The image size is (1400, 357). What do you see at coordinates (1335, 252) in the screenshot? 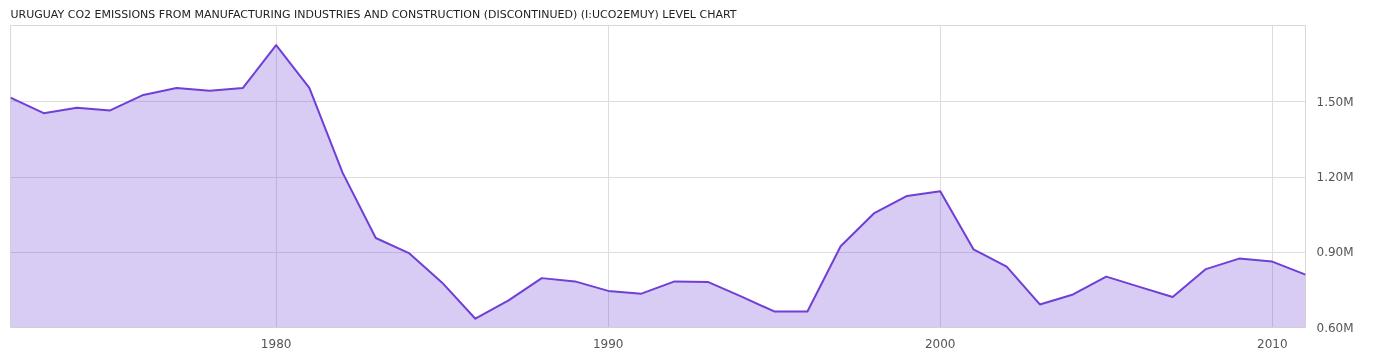
I see `y-tick-label: 0.90M` at bounding box center [1335, 252].